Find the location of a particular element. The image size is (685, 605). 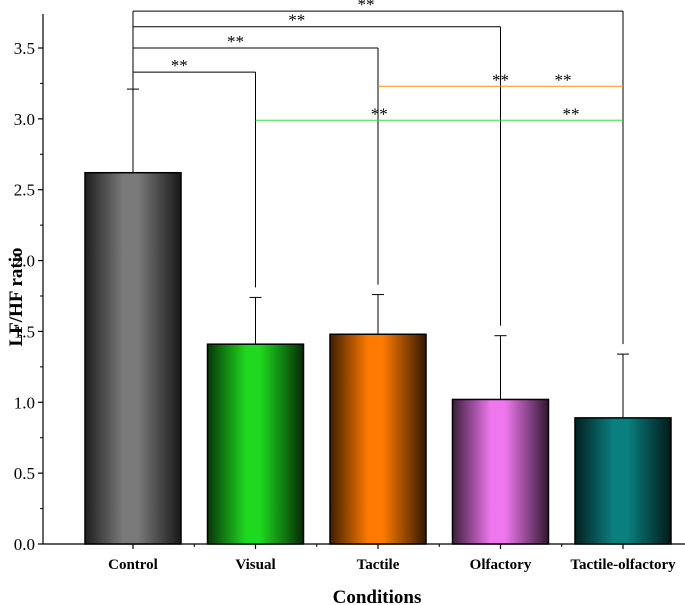

bar-tactile-olfactory is located at coordinates (623, 481).